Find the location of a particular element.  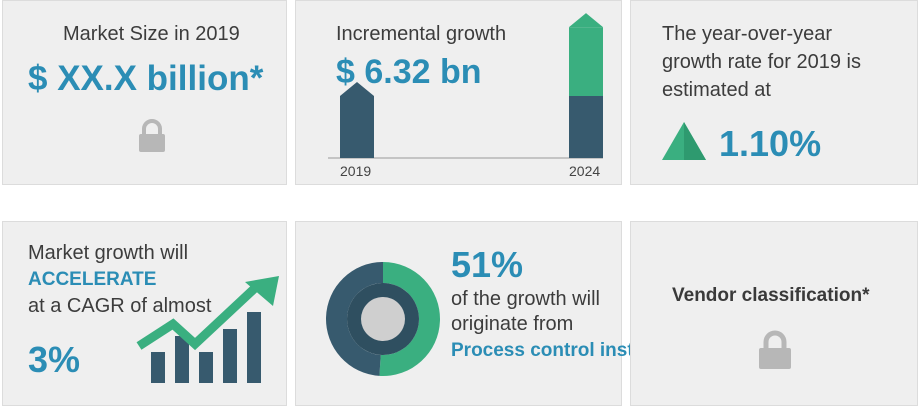

bar-growth-2024 is located at coordinates (586, 61).